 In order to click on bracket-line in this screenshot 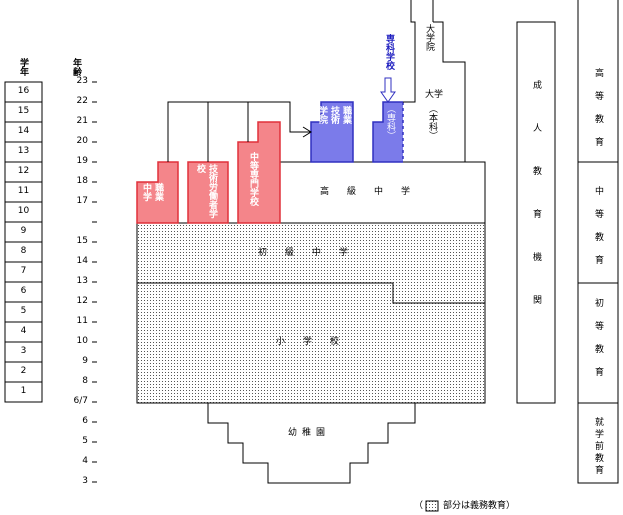, I will do `click(239, 131)`.